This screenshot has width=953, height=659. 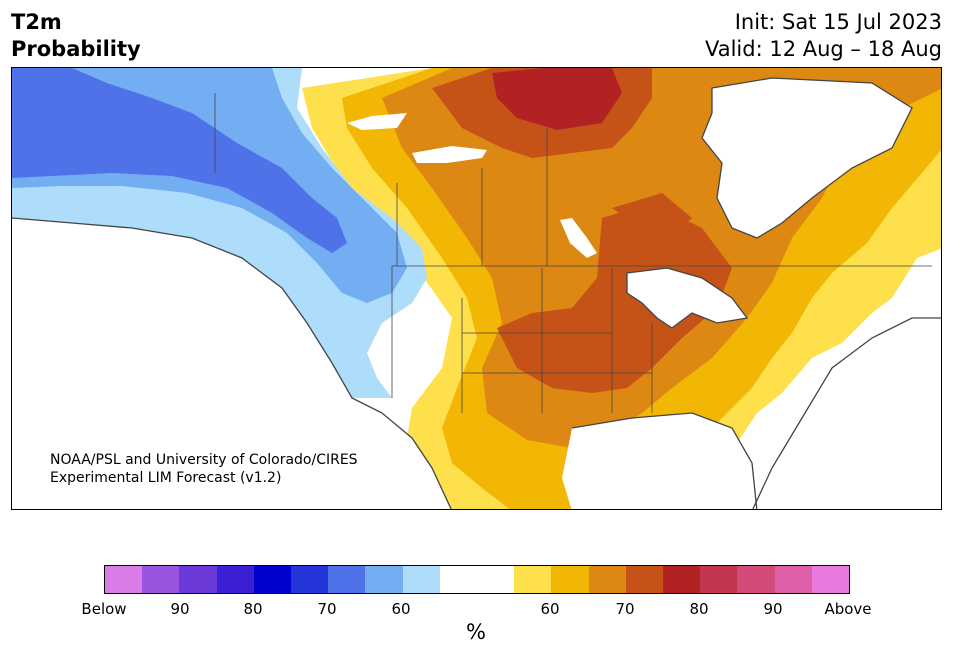 I want to click on warm-region-75-central, so click(x=614, y=298).